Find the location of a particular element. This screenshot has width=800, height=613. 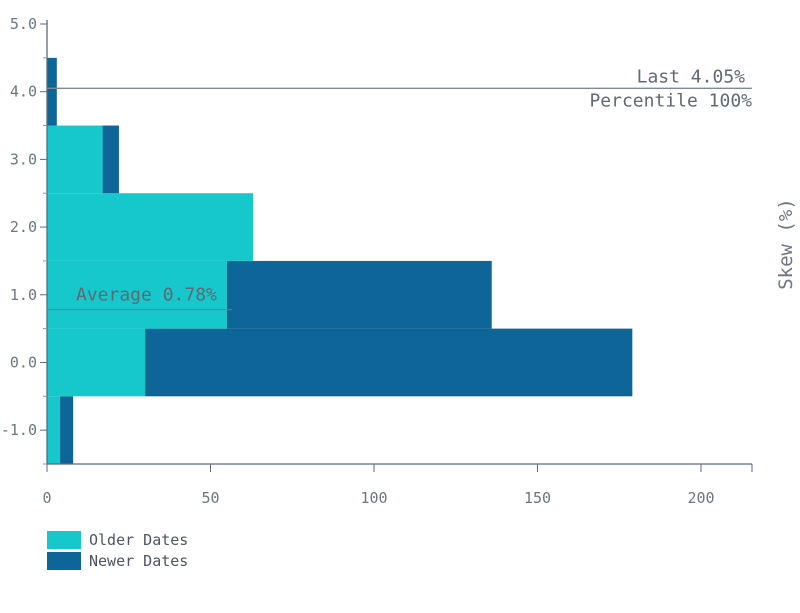

y-tick-label: 5.0 is located at coordinates (23, 24).